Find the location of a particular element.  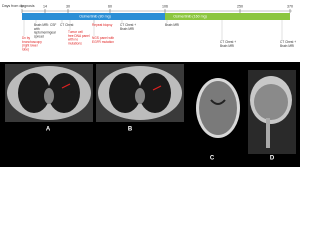

tick-label: 30 is located at coordinates (68, 6).